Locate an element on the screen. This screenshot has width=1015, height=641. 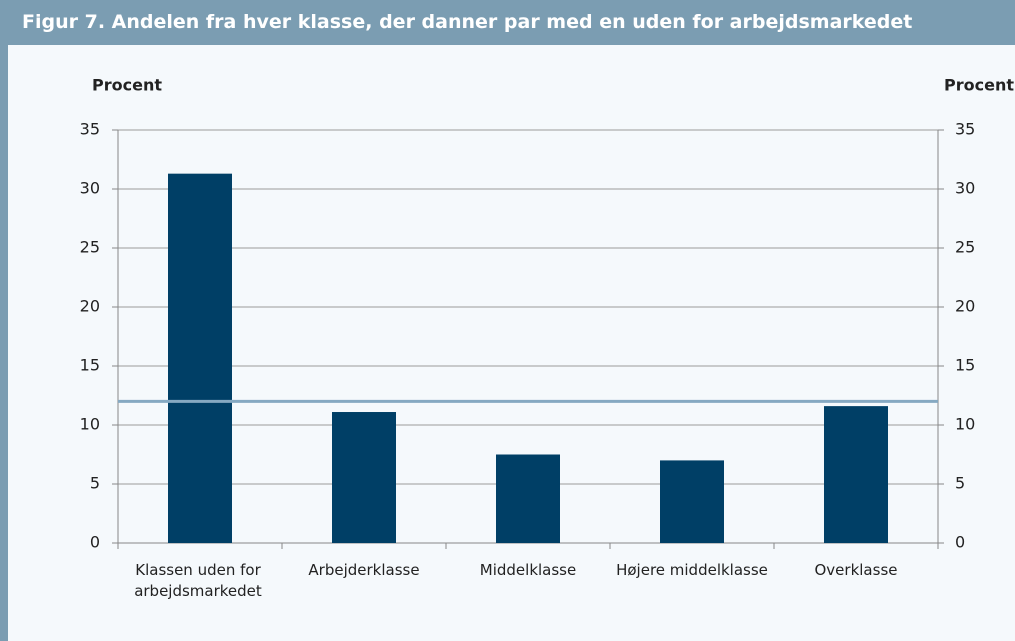
y-tick-label: 10 is located at coordinates (90, 424).